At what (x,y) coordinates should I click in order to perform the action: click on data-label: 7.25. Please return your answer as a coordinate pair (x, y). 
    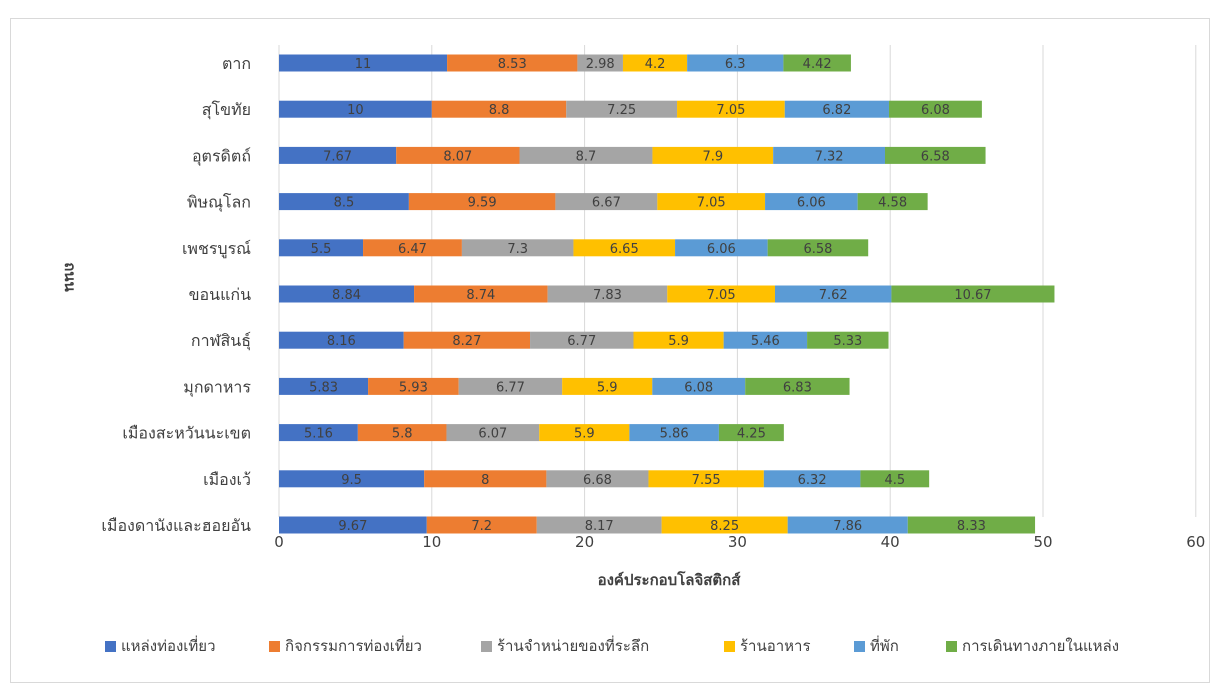
    Looking at the image, I should click on (621, 110).